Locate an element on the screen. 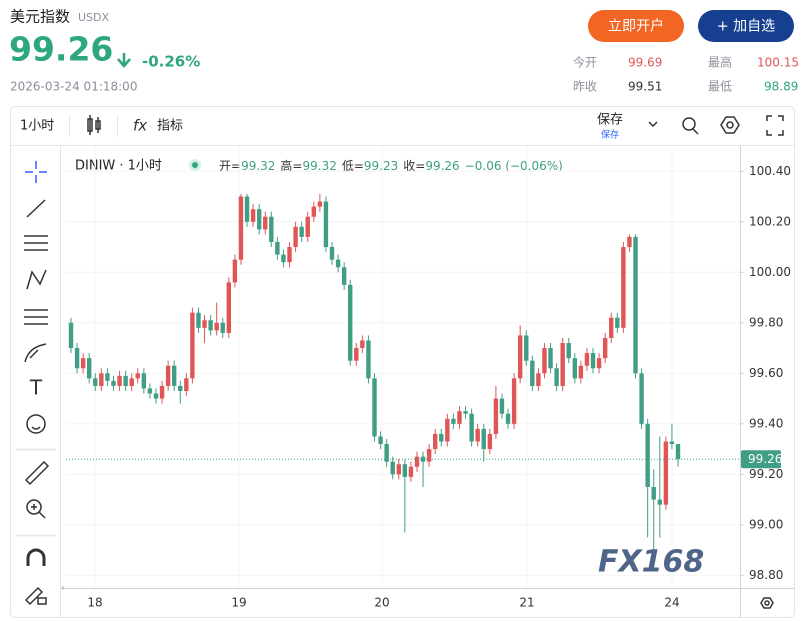  stat-value: 100.15 is located at coordinates (778, 63).